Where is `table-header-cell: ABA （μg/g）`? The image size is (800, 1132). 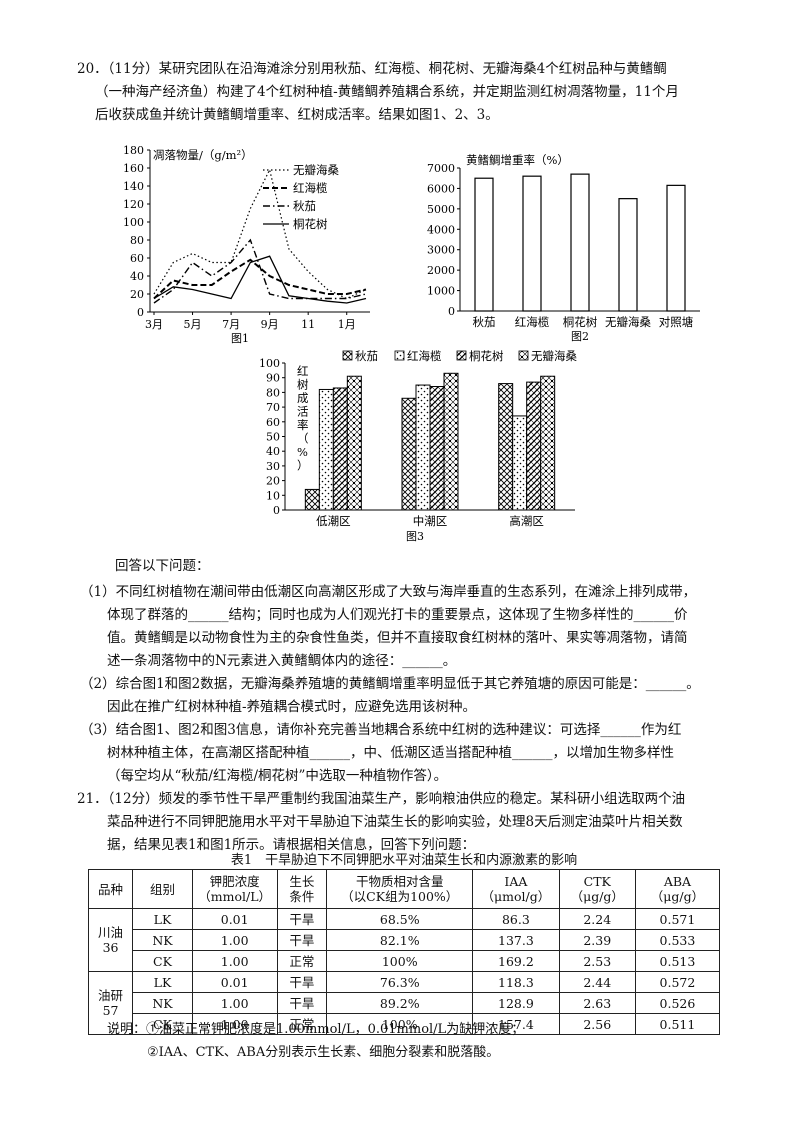
table-header-cell: ABA （μg/g） is located at coordinates (677, 889).